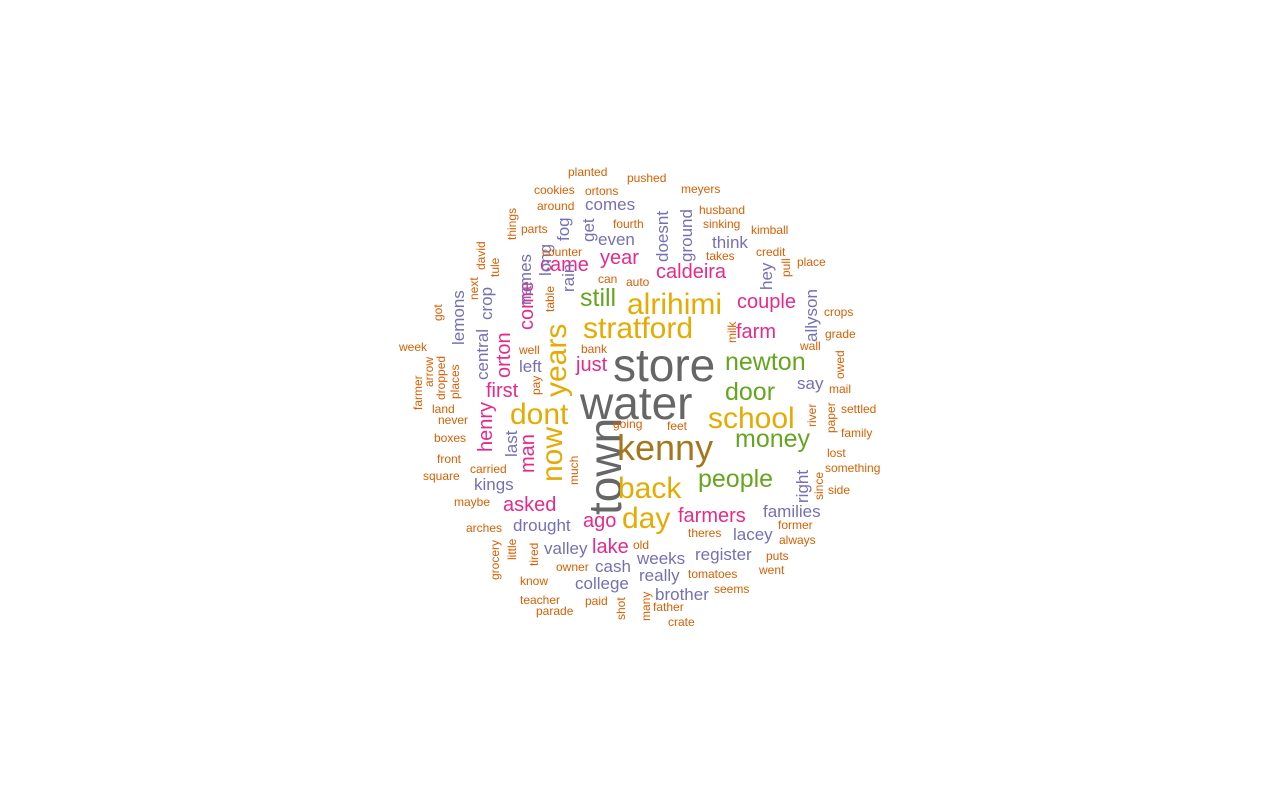 The width and height of the screenshot is (1280, 800). I want to click on word-college: college, so click(602, 583).